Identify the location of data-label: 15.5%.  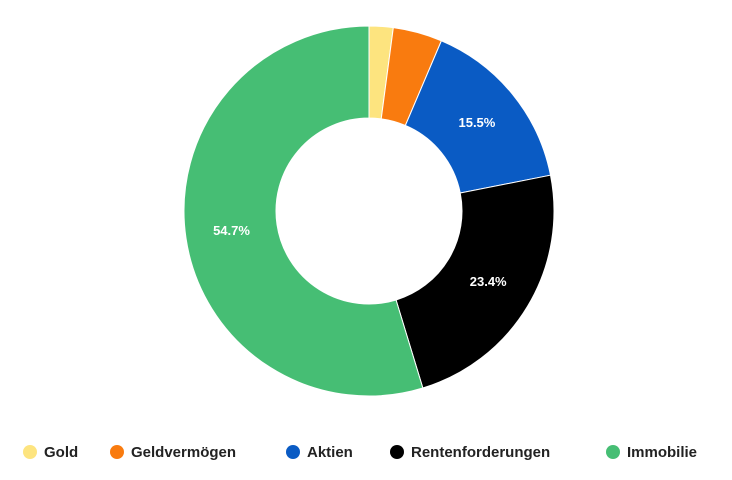
(476, 122).